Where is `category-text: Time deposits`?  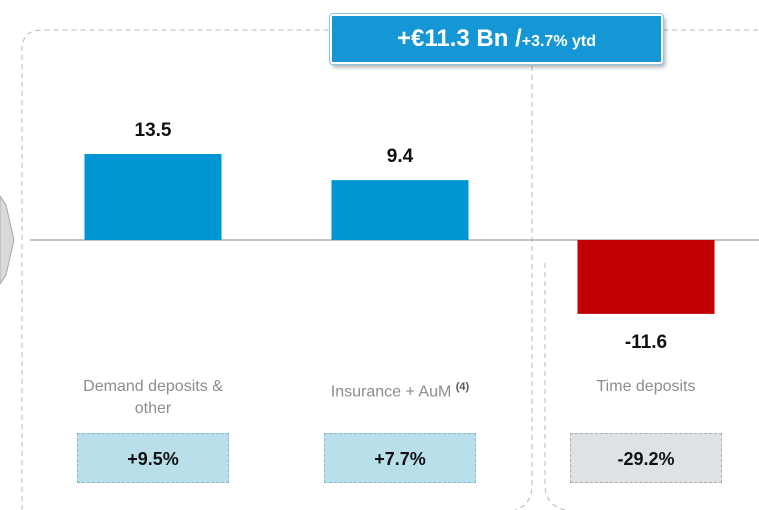 category-text: Time deposits is located at coordinates (646, 386).